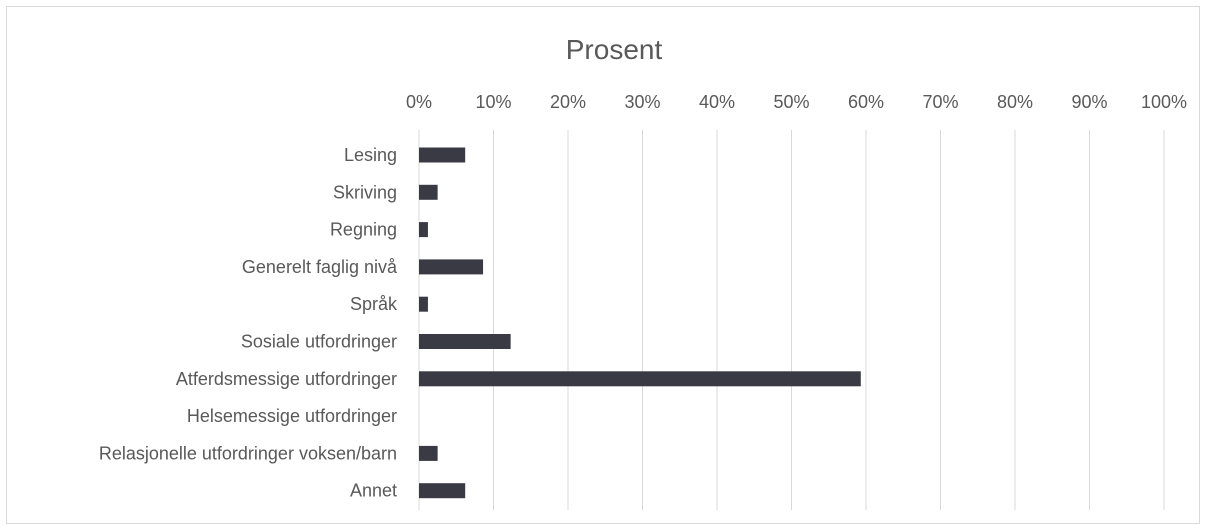  What do you see at coordinates (866, 102) in the screenshot?
I see `x-tick-label: 60%` at bounding box center [866, 102].